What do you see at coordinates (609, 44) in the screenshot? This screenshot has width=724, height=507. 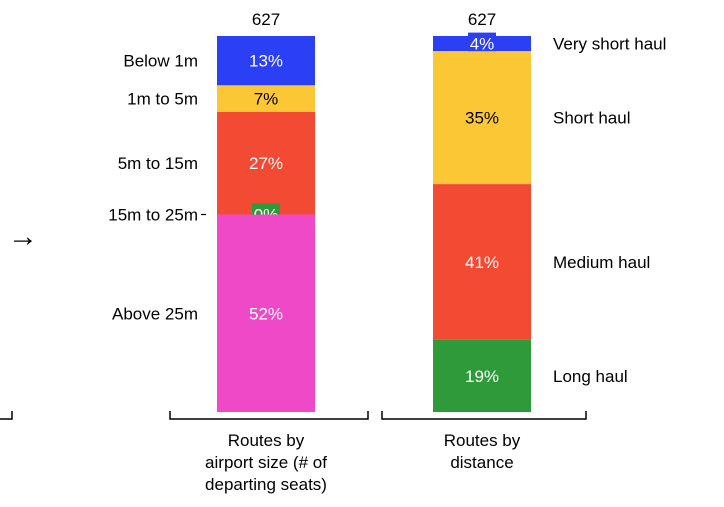 I see `segment-name-label: Very short haul` at bounding box center [609, 44].